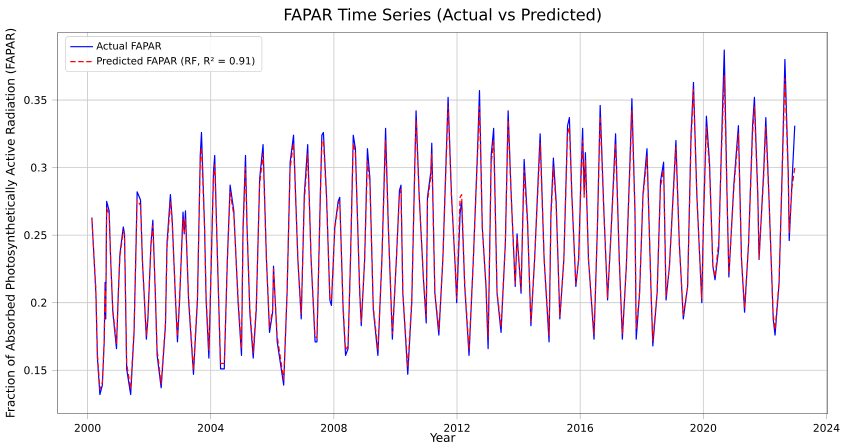 The image size is (843, 448). What do you see at coordinates (11, 222) in the screenshot?
I see `y-axis-title: Fraction of Absorbed Photosynthetically Active Radiation (FAPAR)` at bounding box center [11, 222].